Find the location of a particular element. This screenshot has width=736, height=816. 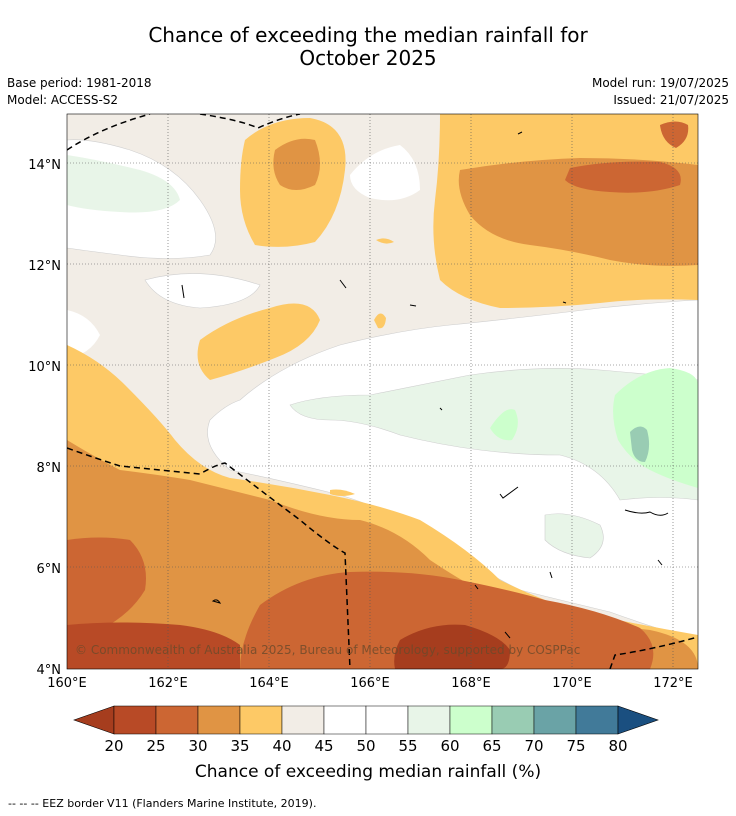

lon-tick-label: 164°E is located at coordinates (269, 683).